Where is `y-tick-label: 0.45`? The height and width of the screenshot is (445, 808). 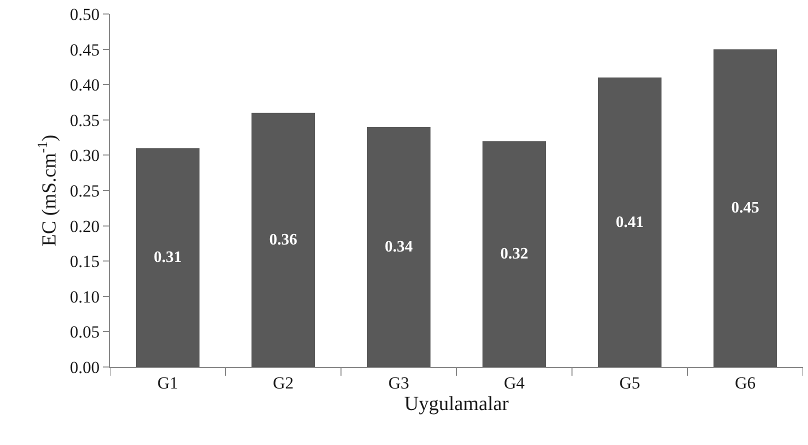 y-tick-label: 0.45 is located at coordinates (85, 50).